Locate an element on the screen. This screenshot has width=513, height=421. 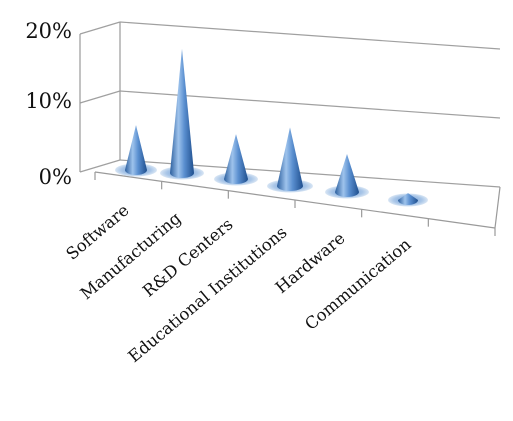
y-tick-label-10: 10% is located at coordinates (48, 101).